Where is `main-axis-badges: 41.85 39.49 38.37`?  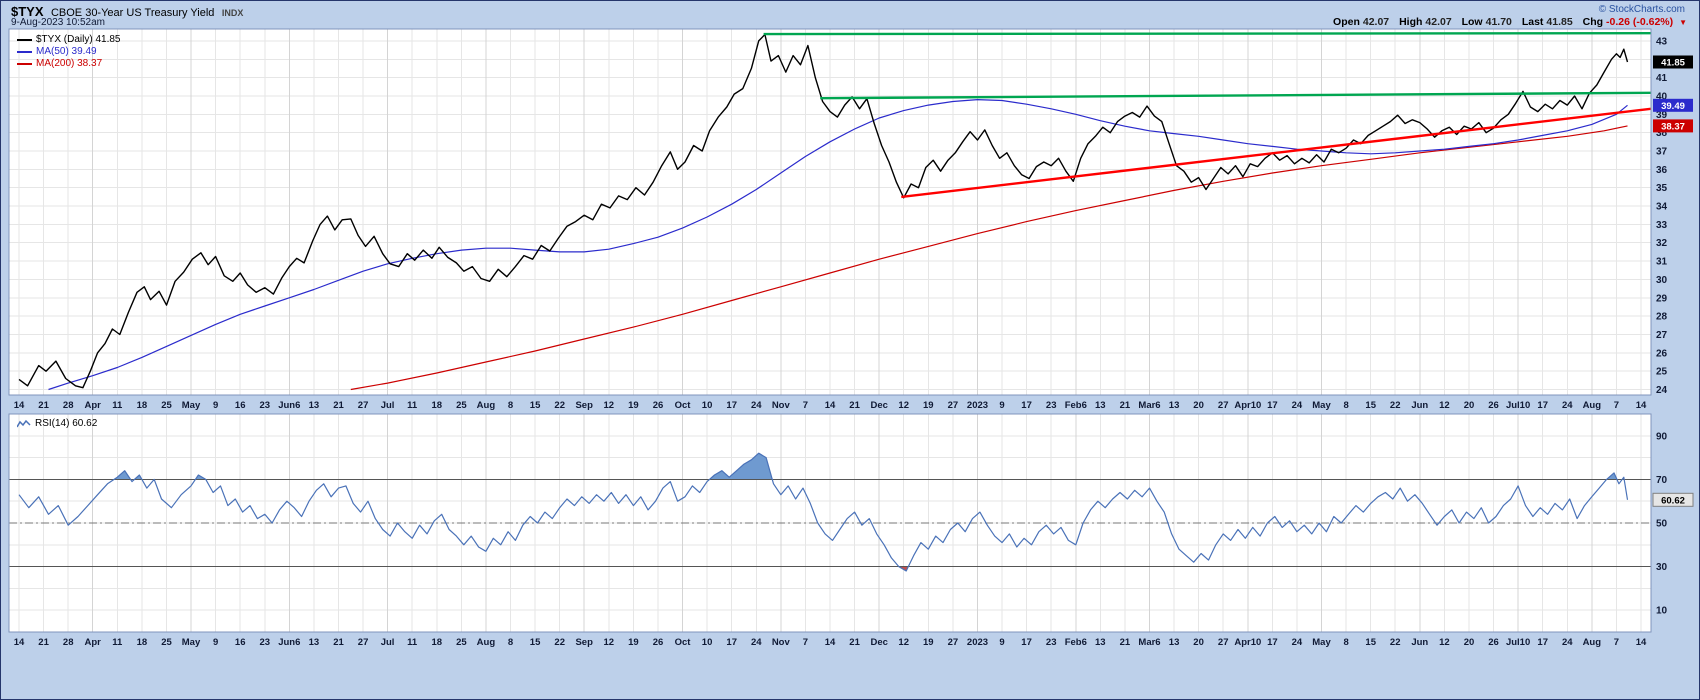 main-axis-badges: 41.85 39.49 38.37 is located at coordinates (1673, 94).